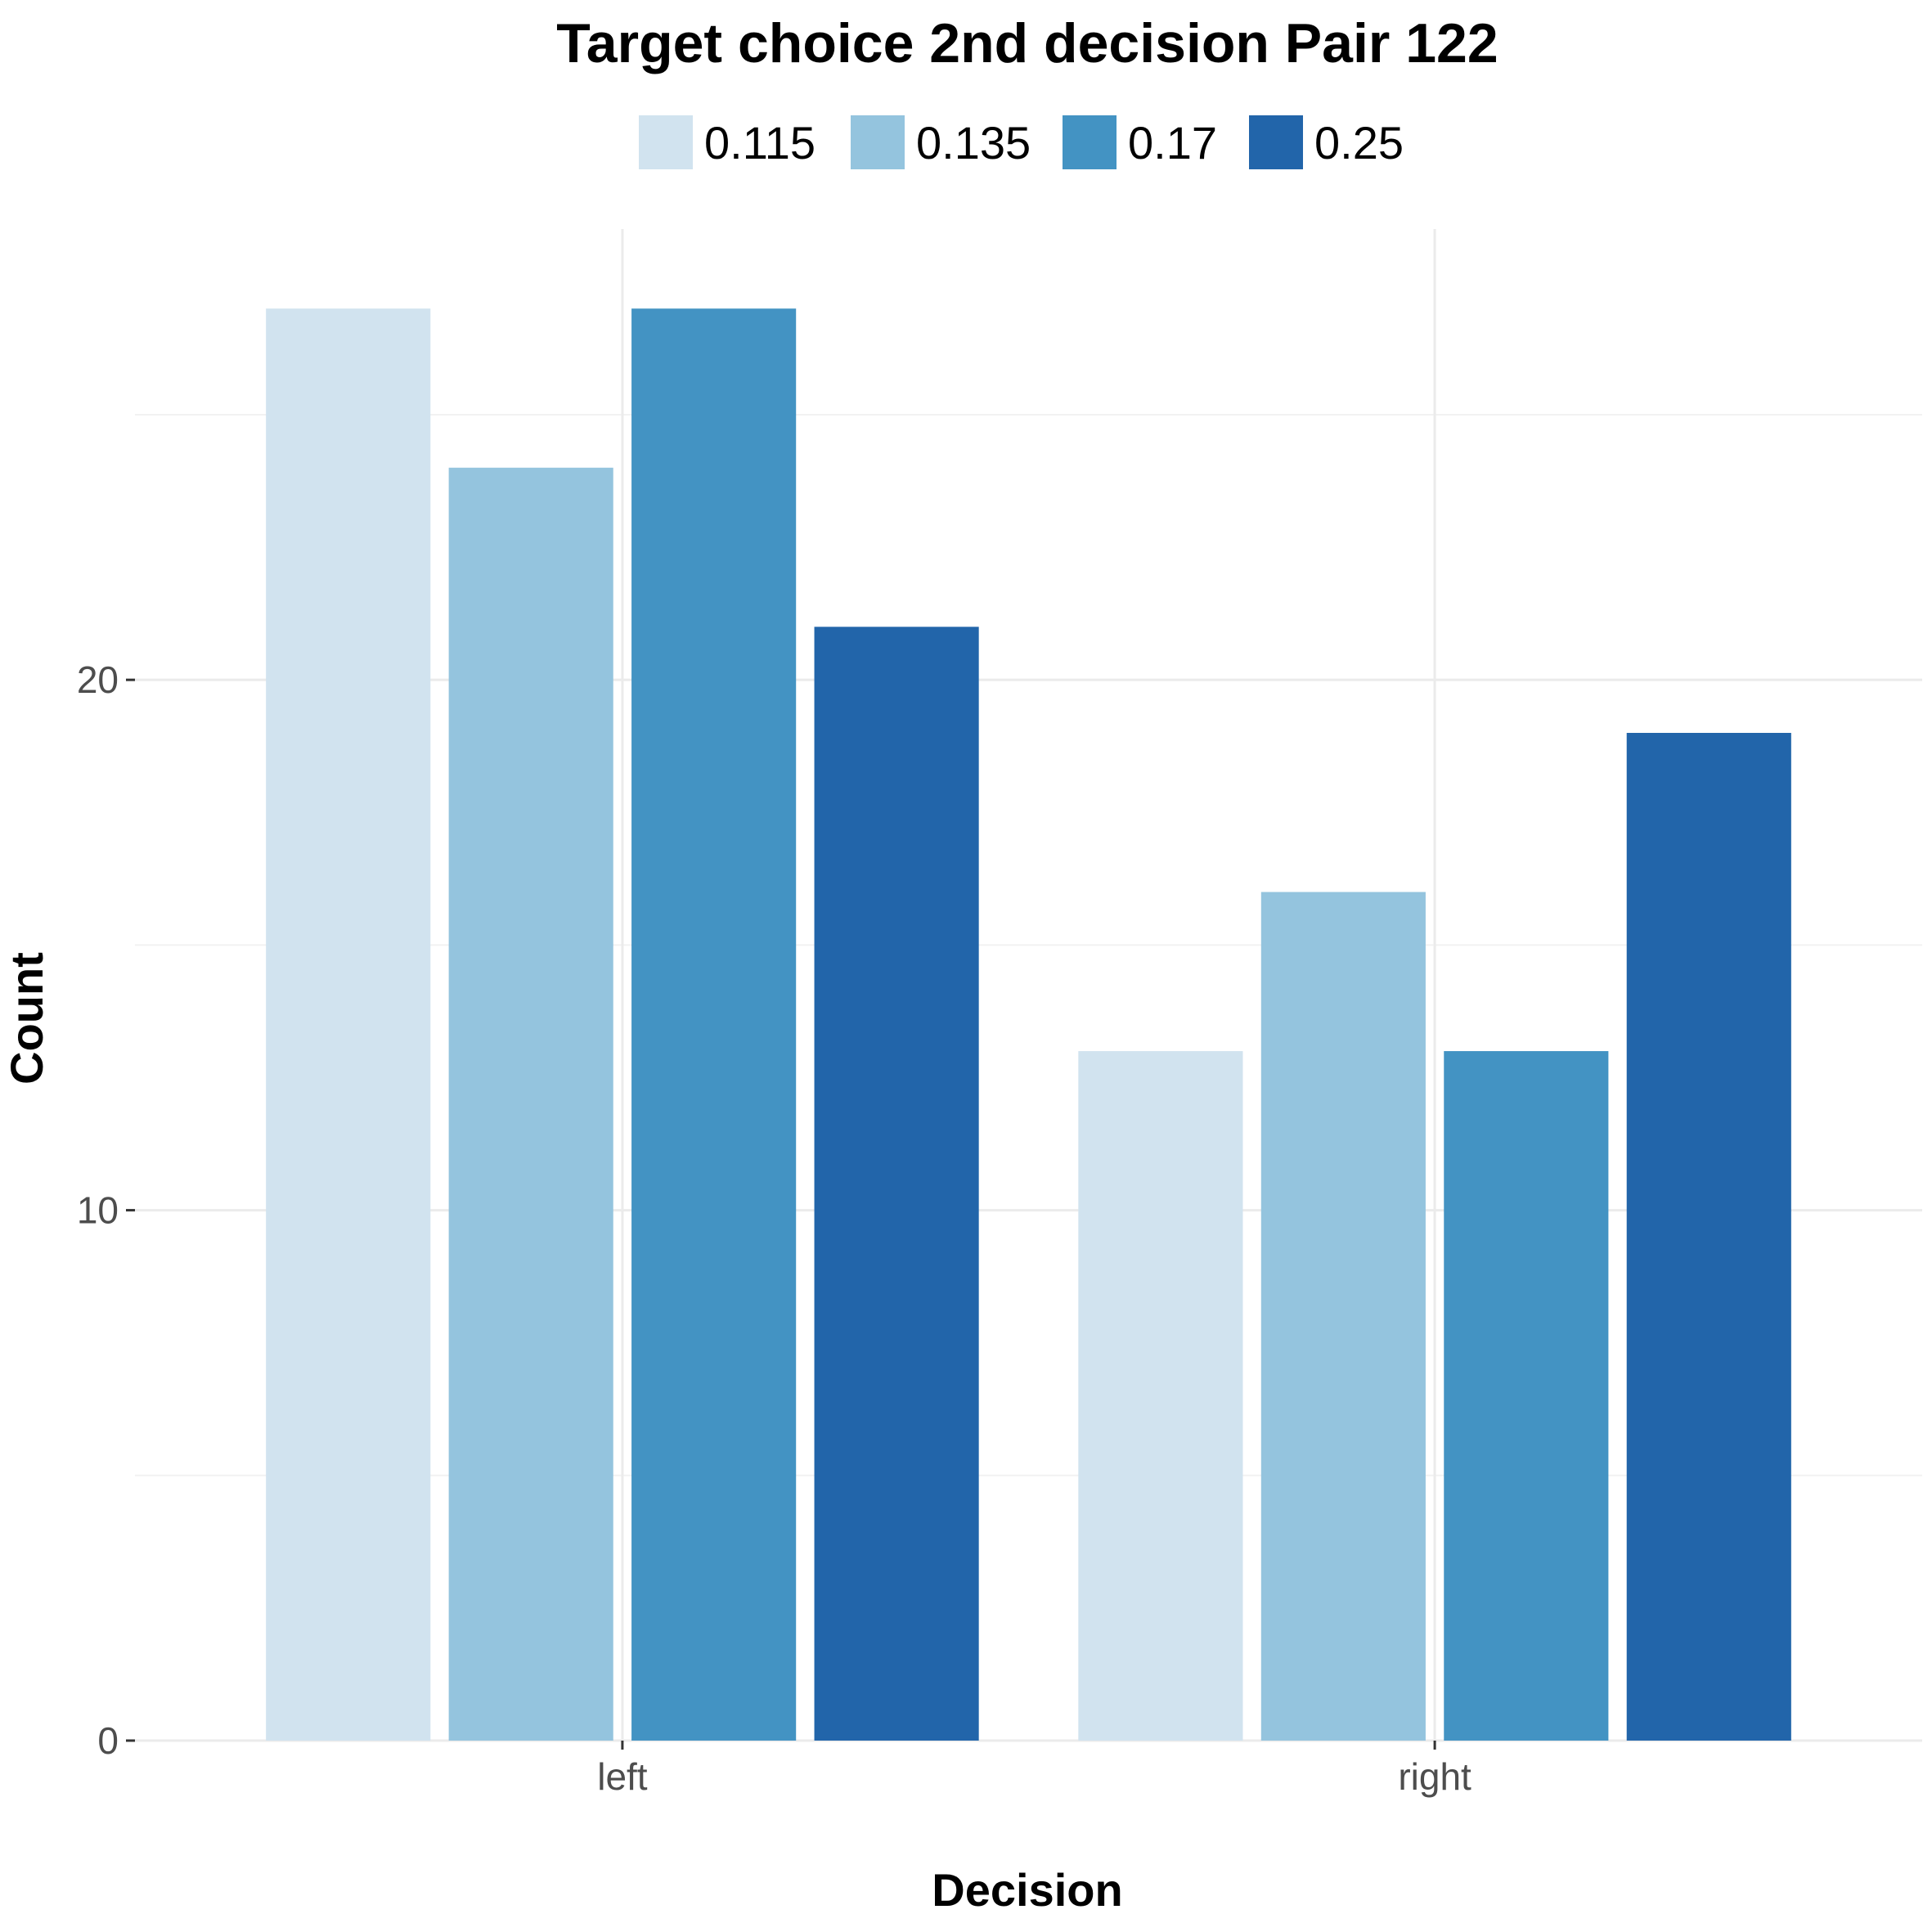 The width and height of the screenshot is (1932, 1932). What do you see at coordinates (531, 1104) in the screenshot?
I see `bar-left-0.135` at bounding box center [531, 1104].